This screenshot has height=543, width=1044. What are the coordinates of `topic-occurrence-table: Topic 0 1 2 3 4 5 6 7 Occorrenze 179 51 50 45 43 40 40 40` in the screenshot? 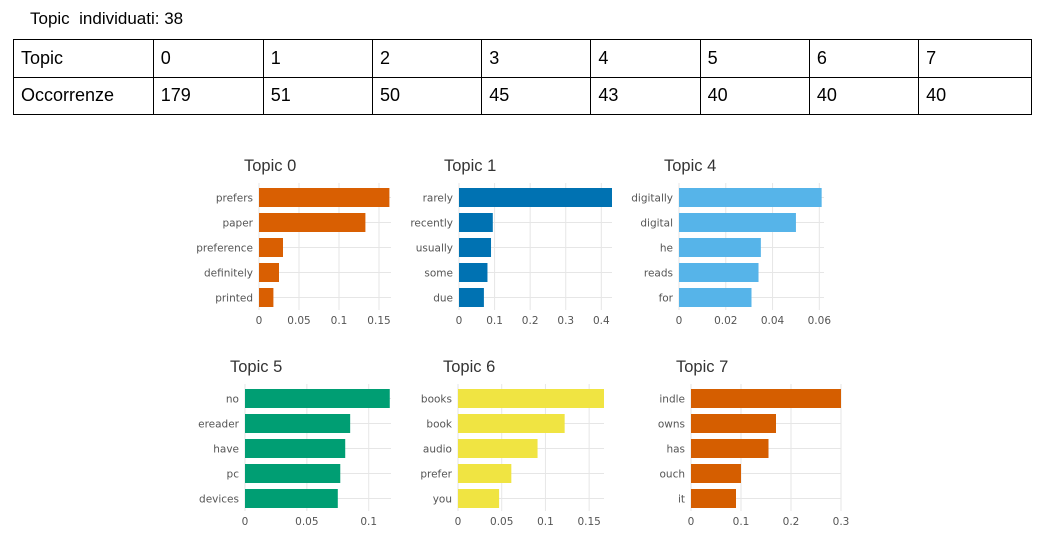 It's located at (522, 77).